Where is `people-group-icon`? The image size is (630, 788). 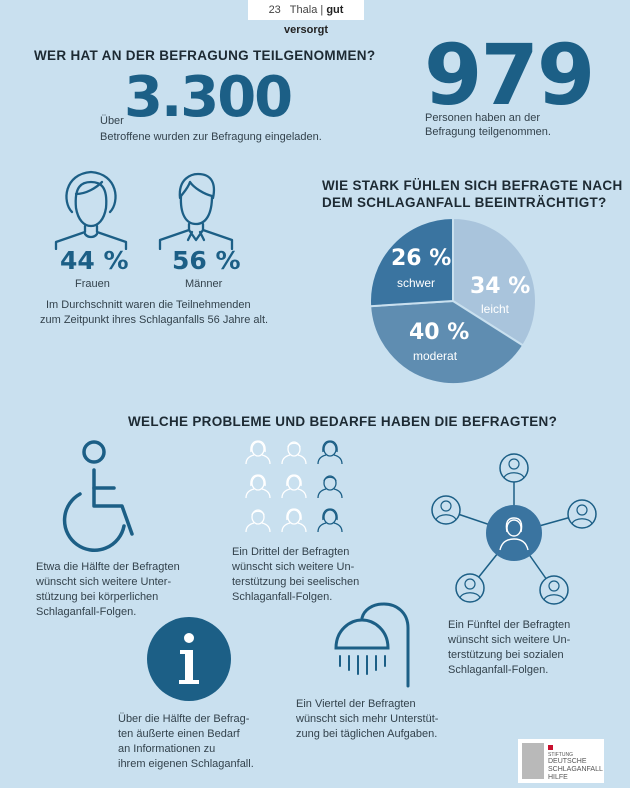 people-group-icon is located at coordinates (294, 486).